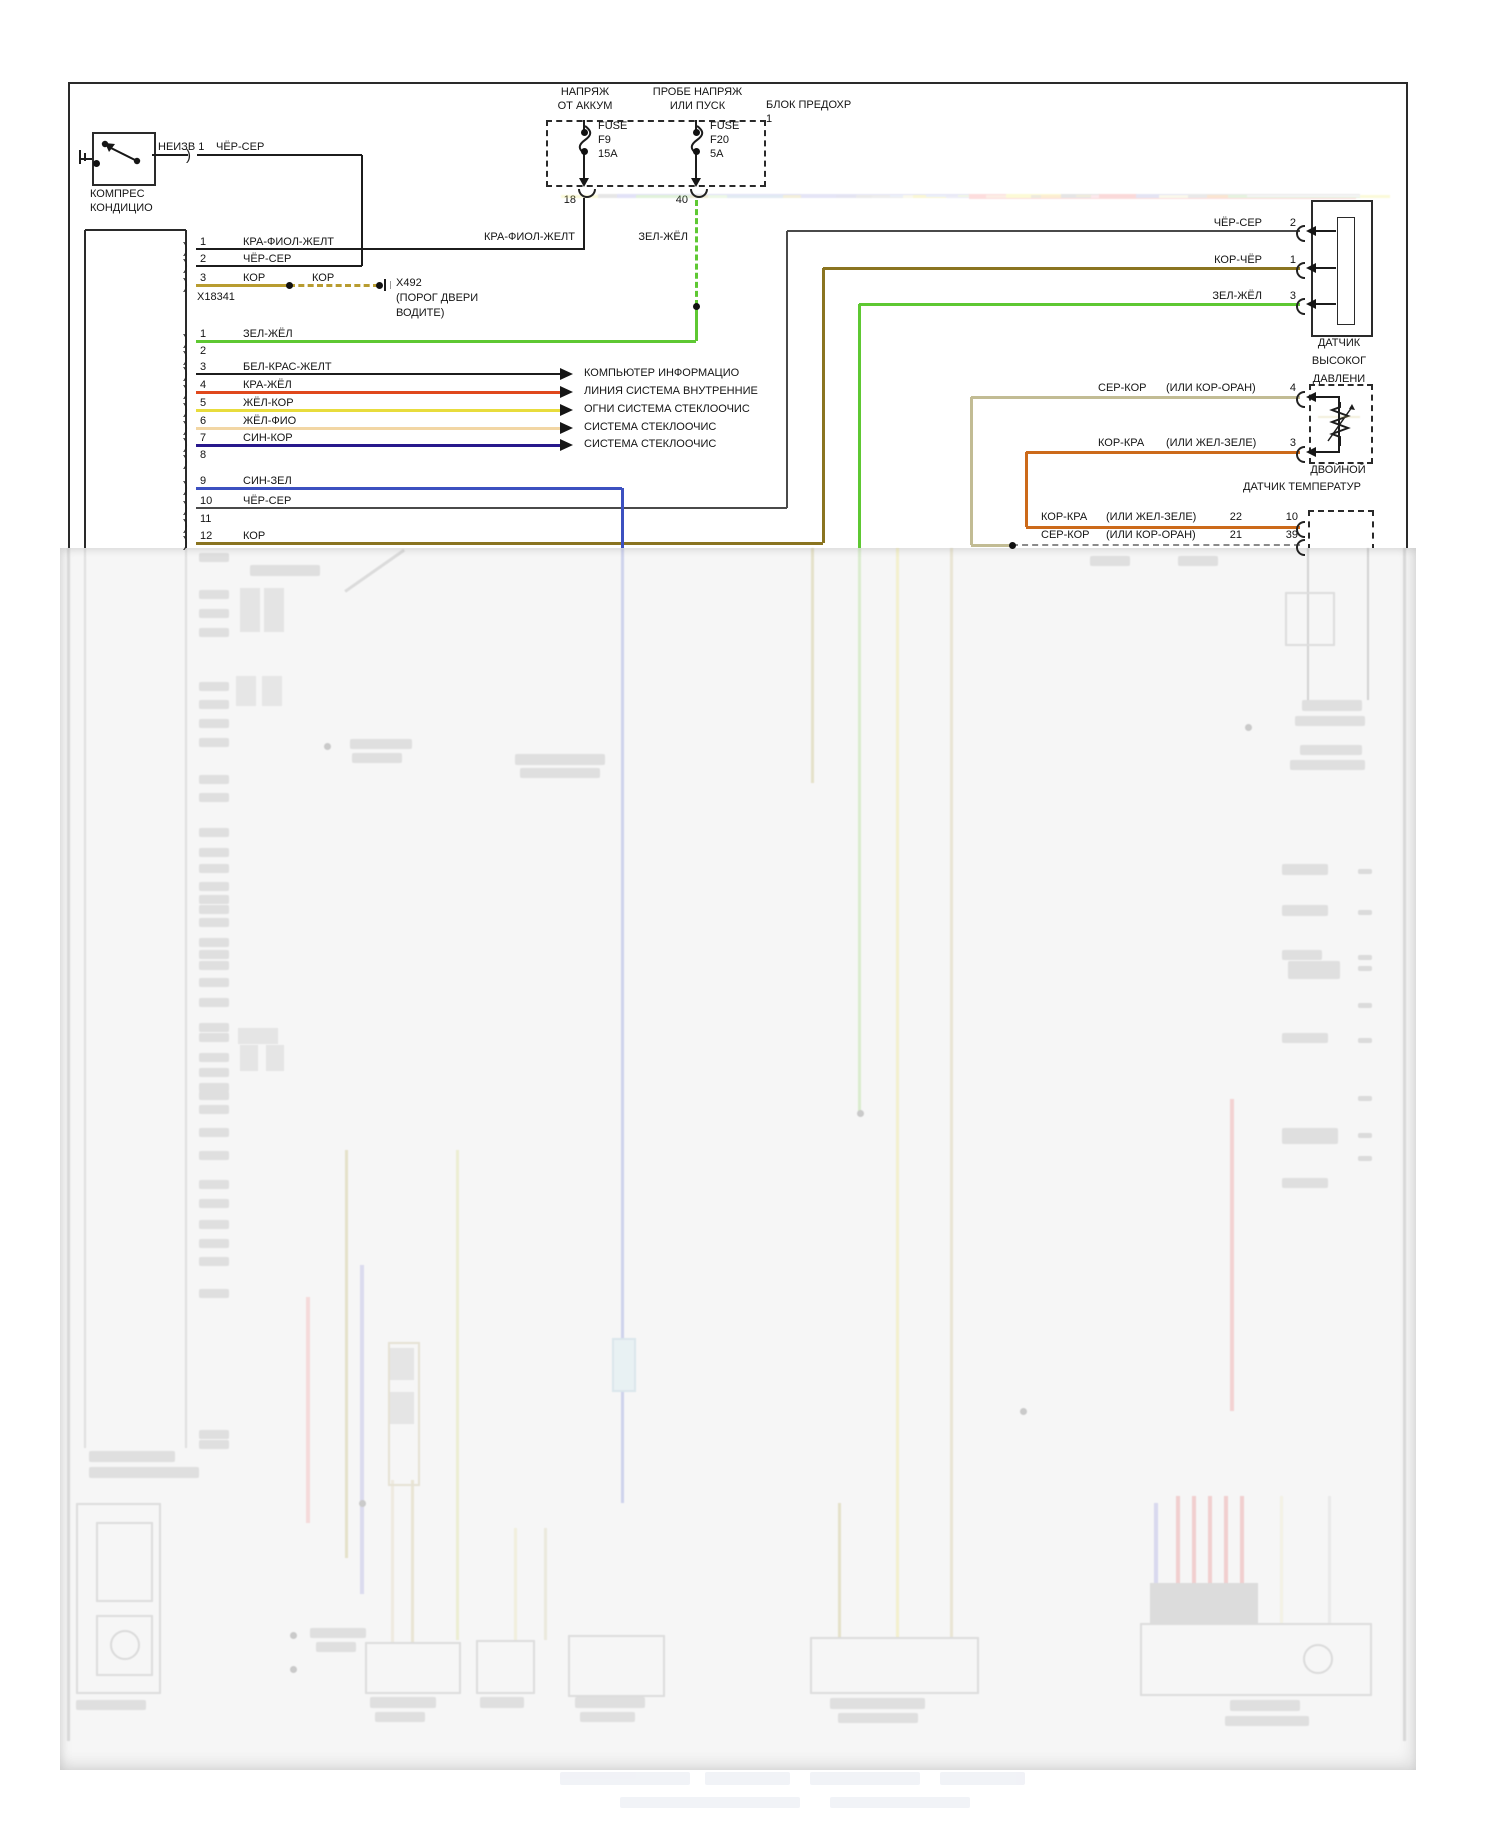 Image resolution: width=1500 pixels, height=1828 pixels. What do you see at coordinates (1292, 260) in the screenshot?
I see `sensor-pin-number: 1` at bounding box center [1292, 260].